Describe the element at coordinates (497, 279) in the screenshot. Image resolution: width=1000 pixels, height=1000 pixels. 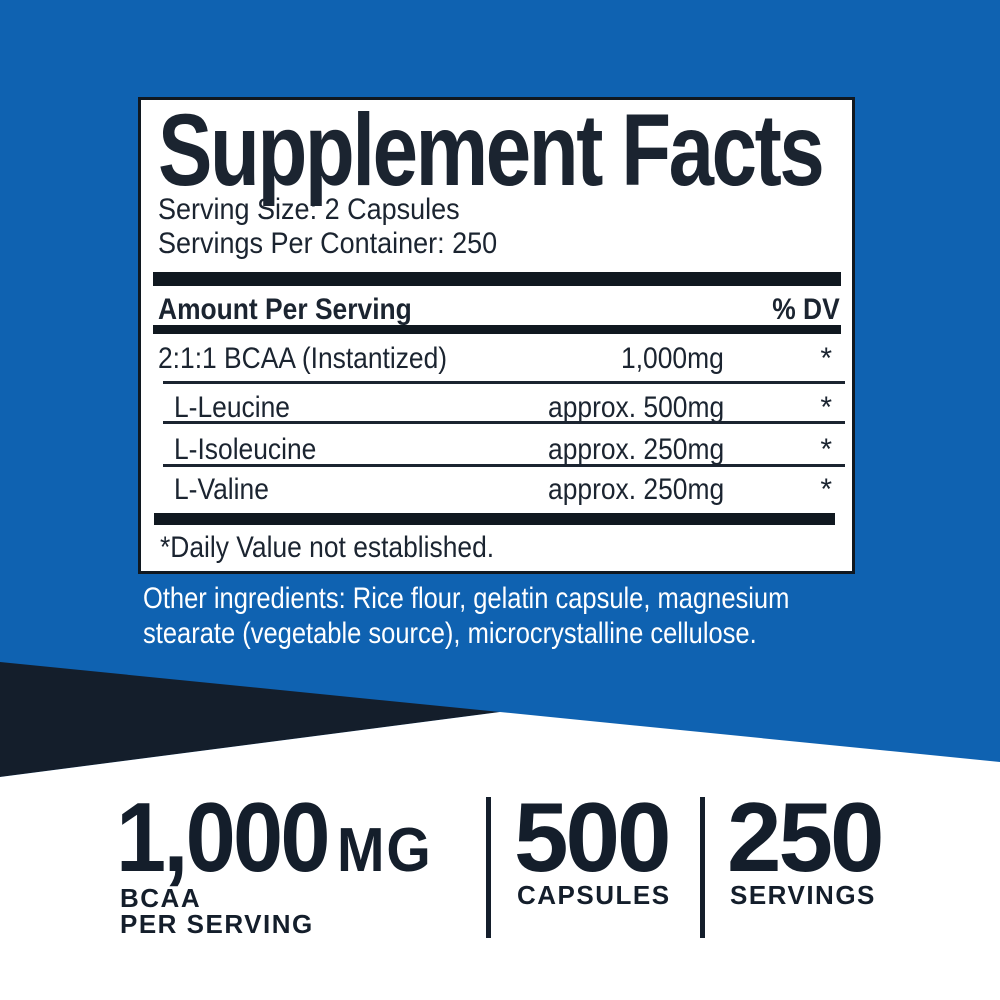
I see `thick-rule-top` at that location.